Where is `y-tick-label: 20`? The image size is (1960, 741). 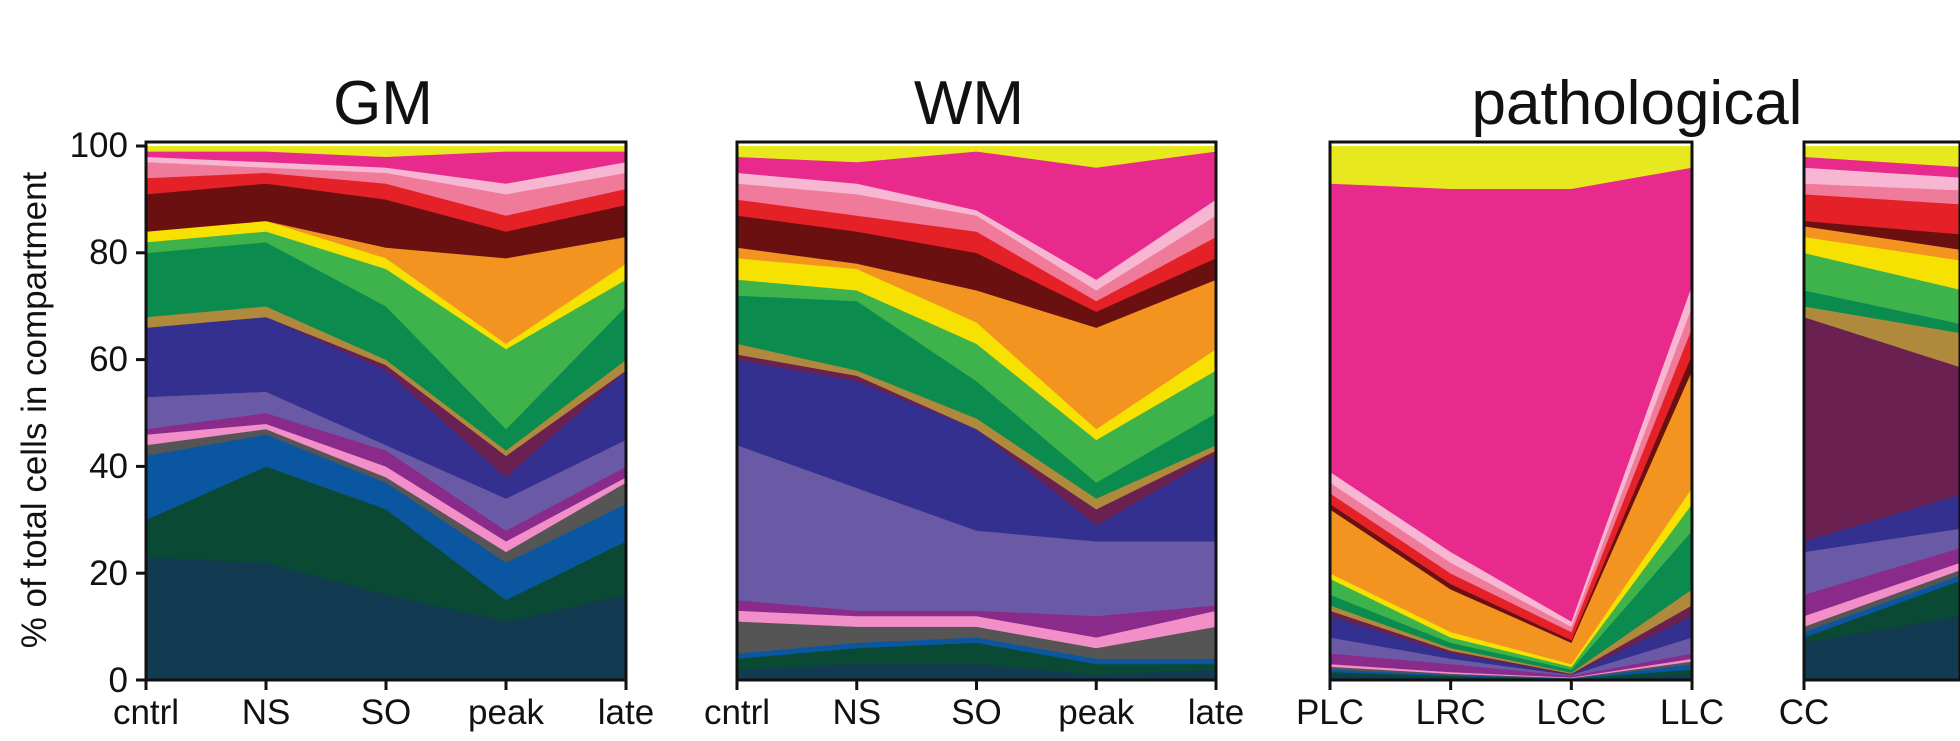
y-tick-label: 20 is located at coordinates (108, 573).